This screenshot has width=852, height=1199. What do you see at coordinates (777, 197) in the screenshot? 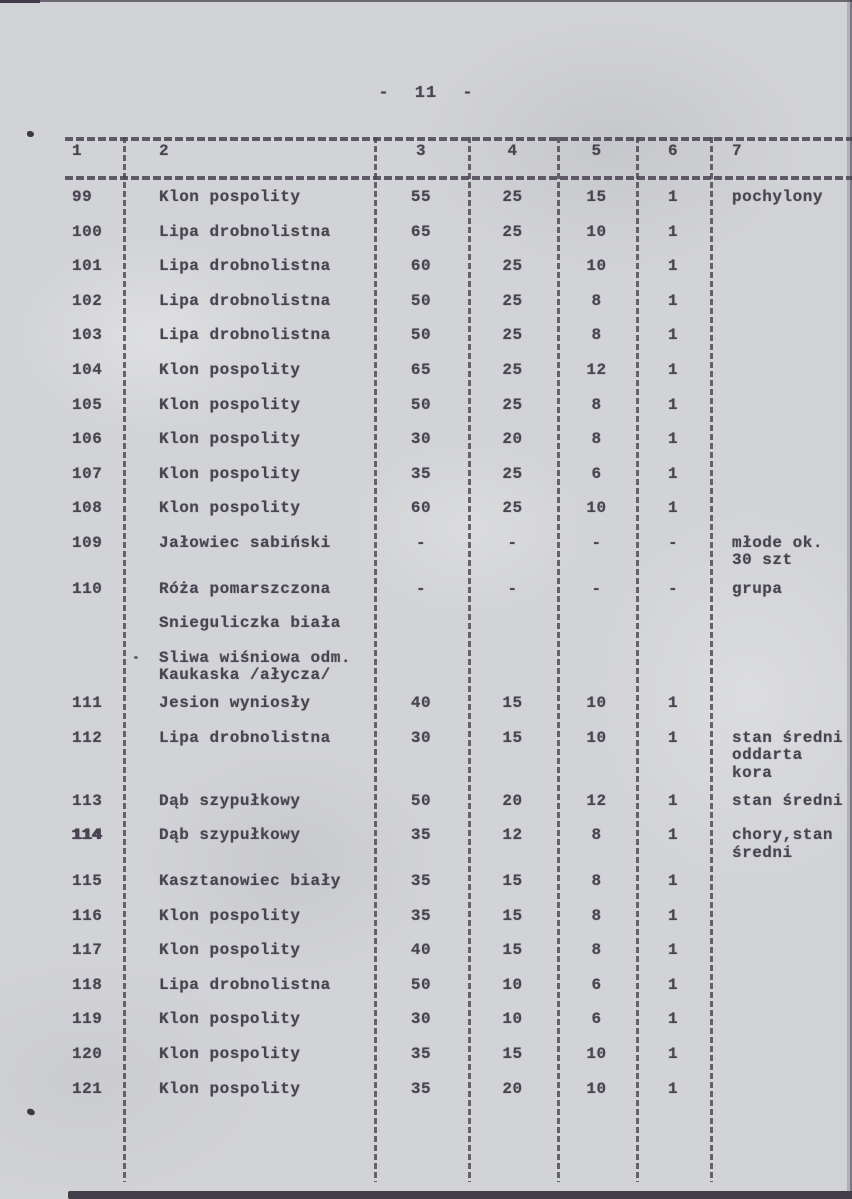
I see `notes: pochylony` at bounding box center [777, 197].